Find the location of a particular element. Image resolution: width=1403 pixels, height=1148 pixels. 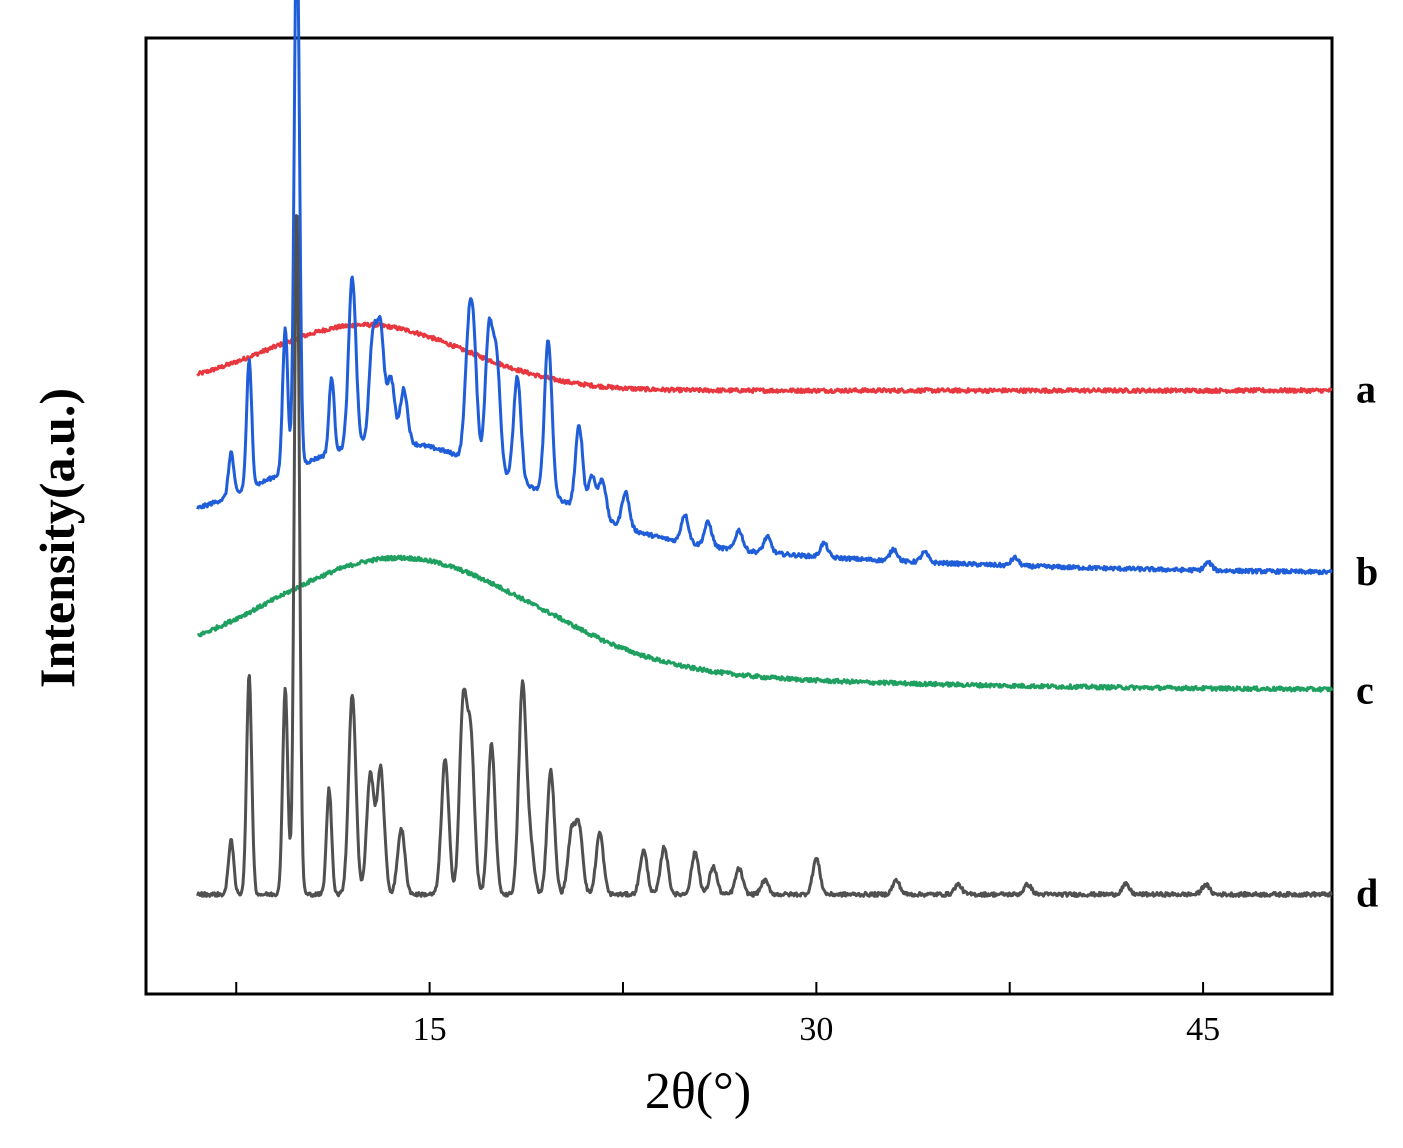

series-line-c is located at coordinates (765, 623).